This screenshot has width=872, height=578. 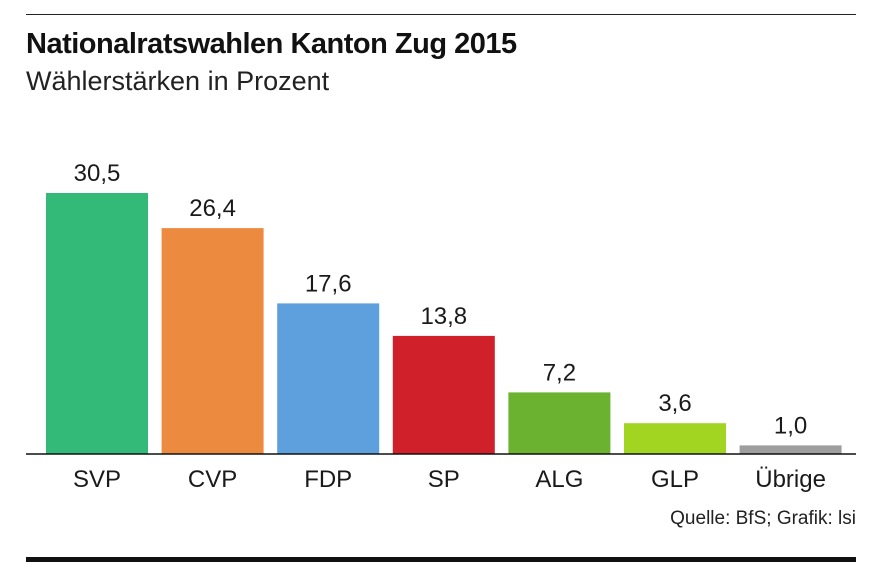 I want to click on value-label-sp: 13,8, so click(x=443, y=316).